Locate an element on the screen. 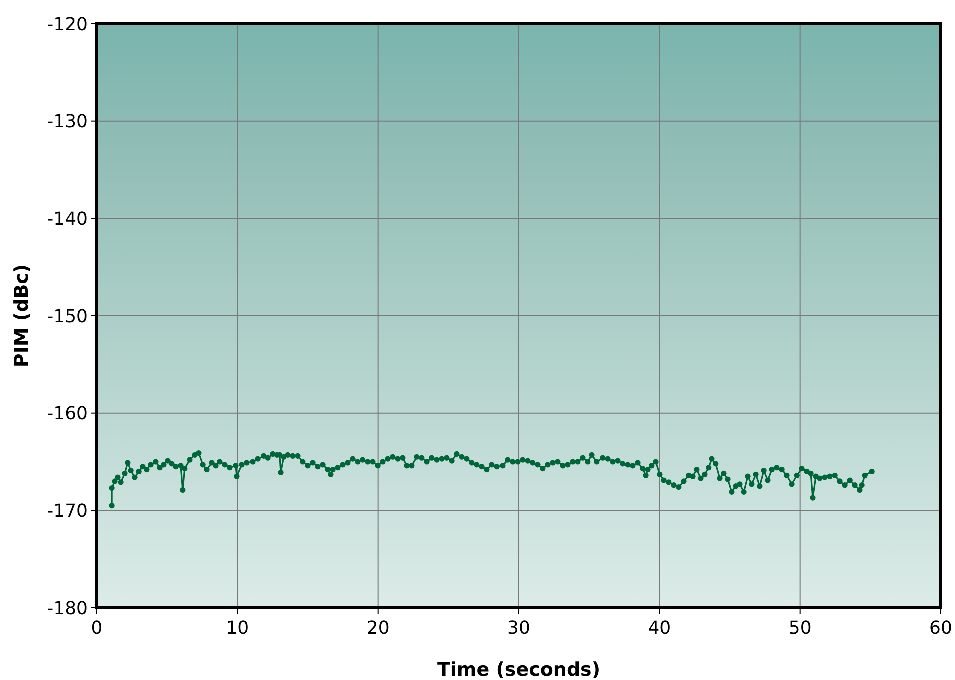  y-tick-label: -120 is located at coordinates (67, 25).